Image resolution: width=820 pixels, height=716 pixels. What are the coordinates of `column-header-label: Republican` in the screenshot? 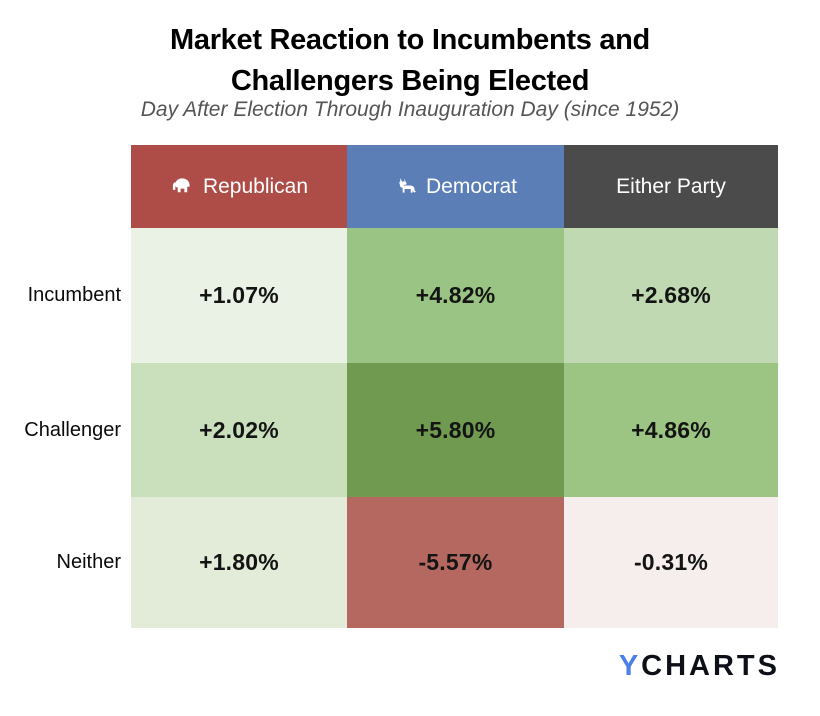 It's located at (255, 186).